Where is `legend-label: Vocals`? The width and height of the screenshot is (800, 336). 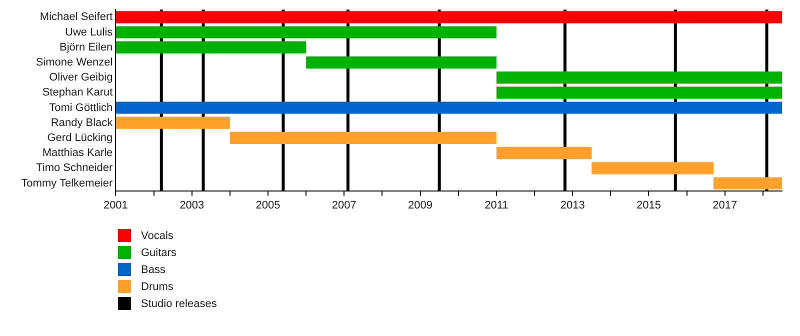
legend-label: Vocals is located at coordinates (157, 236).